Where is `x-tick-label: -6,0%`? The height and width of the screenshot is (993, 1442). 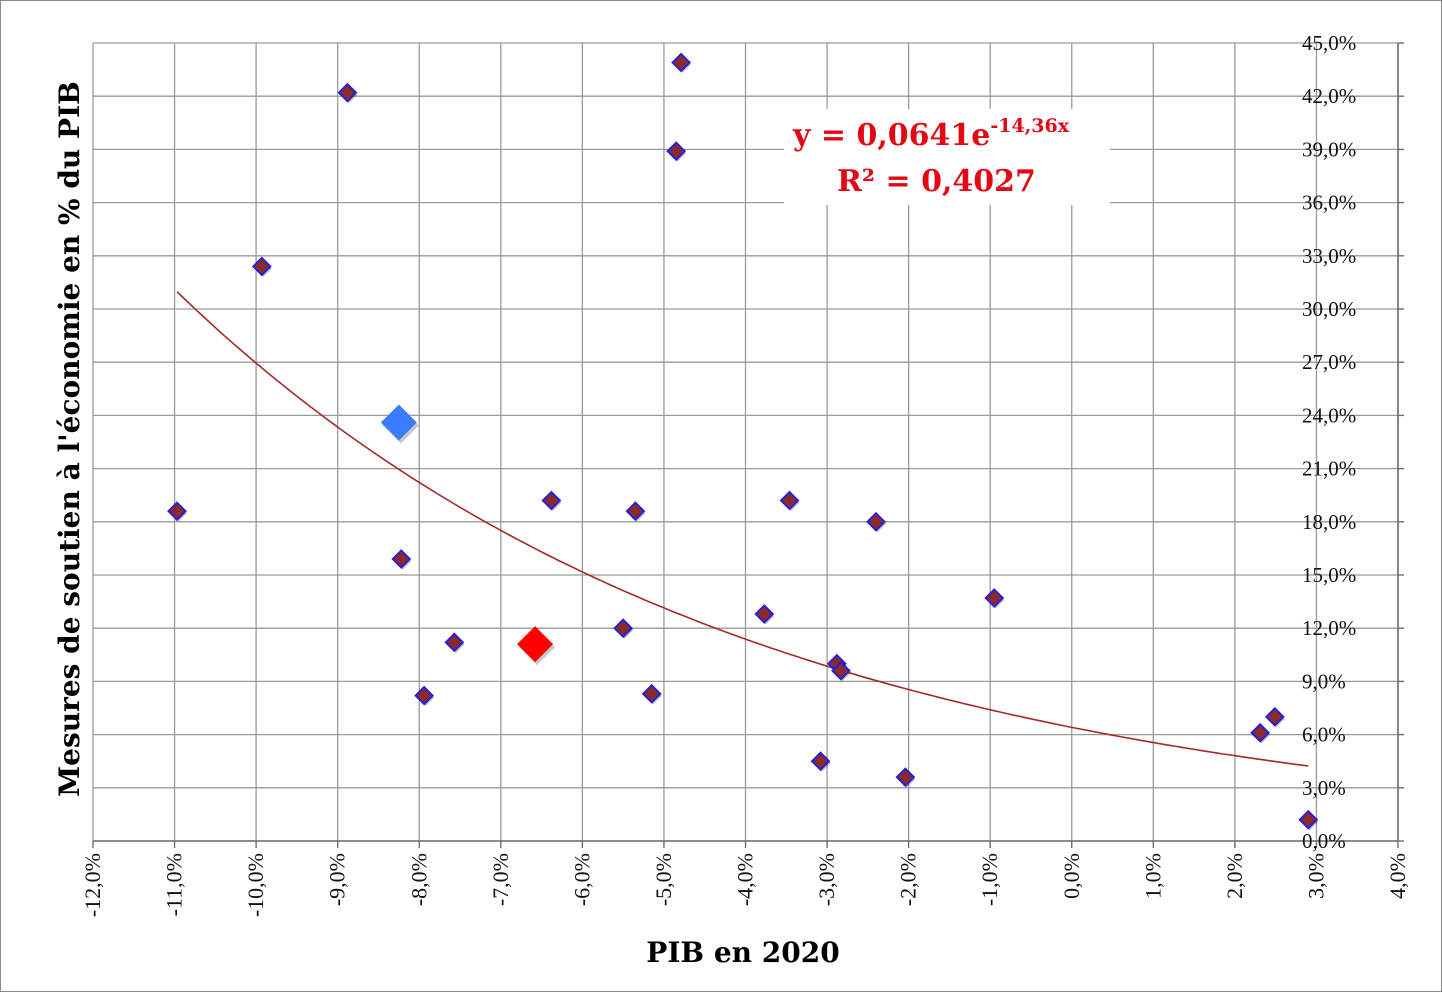
x-tick-label: -6,0% is located at coordinates (581, 879).